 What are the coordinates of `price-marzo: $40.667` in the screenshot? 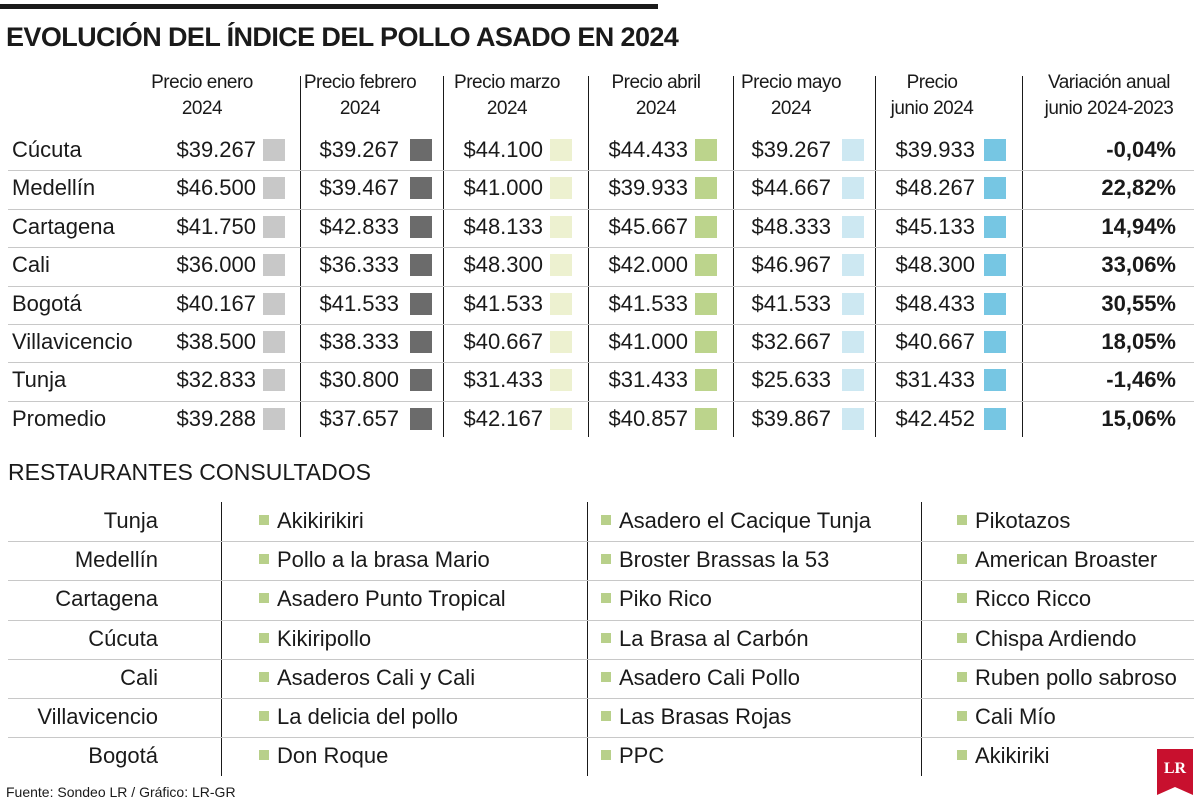 It's located at (503, 341).